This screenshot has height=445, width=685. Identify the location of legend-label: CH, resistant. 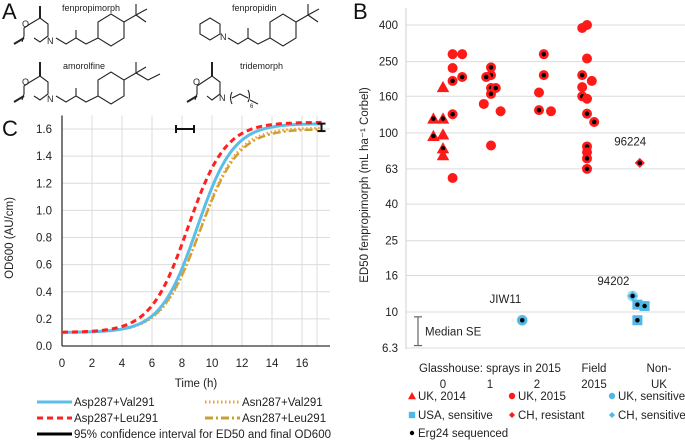
(551, 416).